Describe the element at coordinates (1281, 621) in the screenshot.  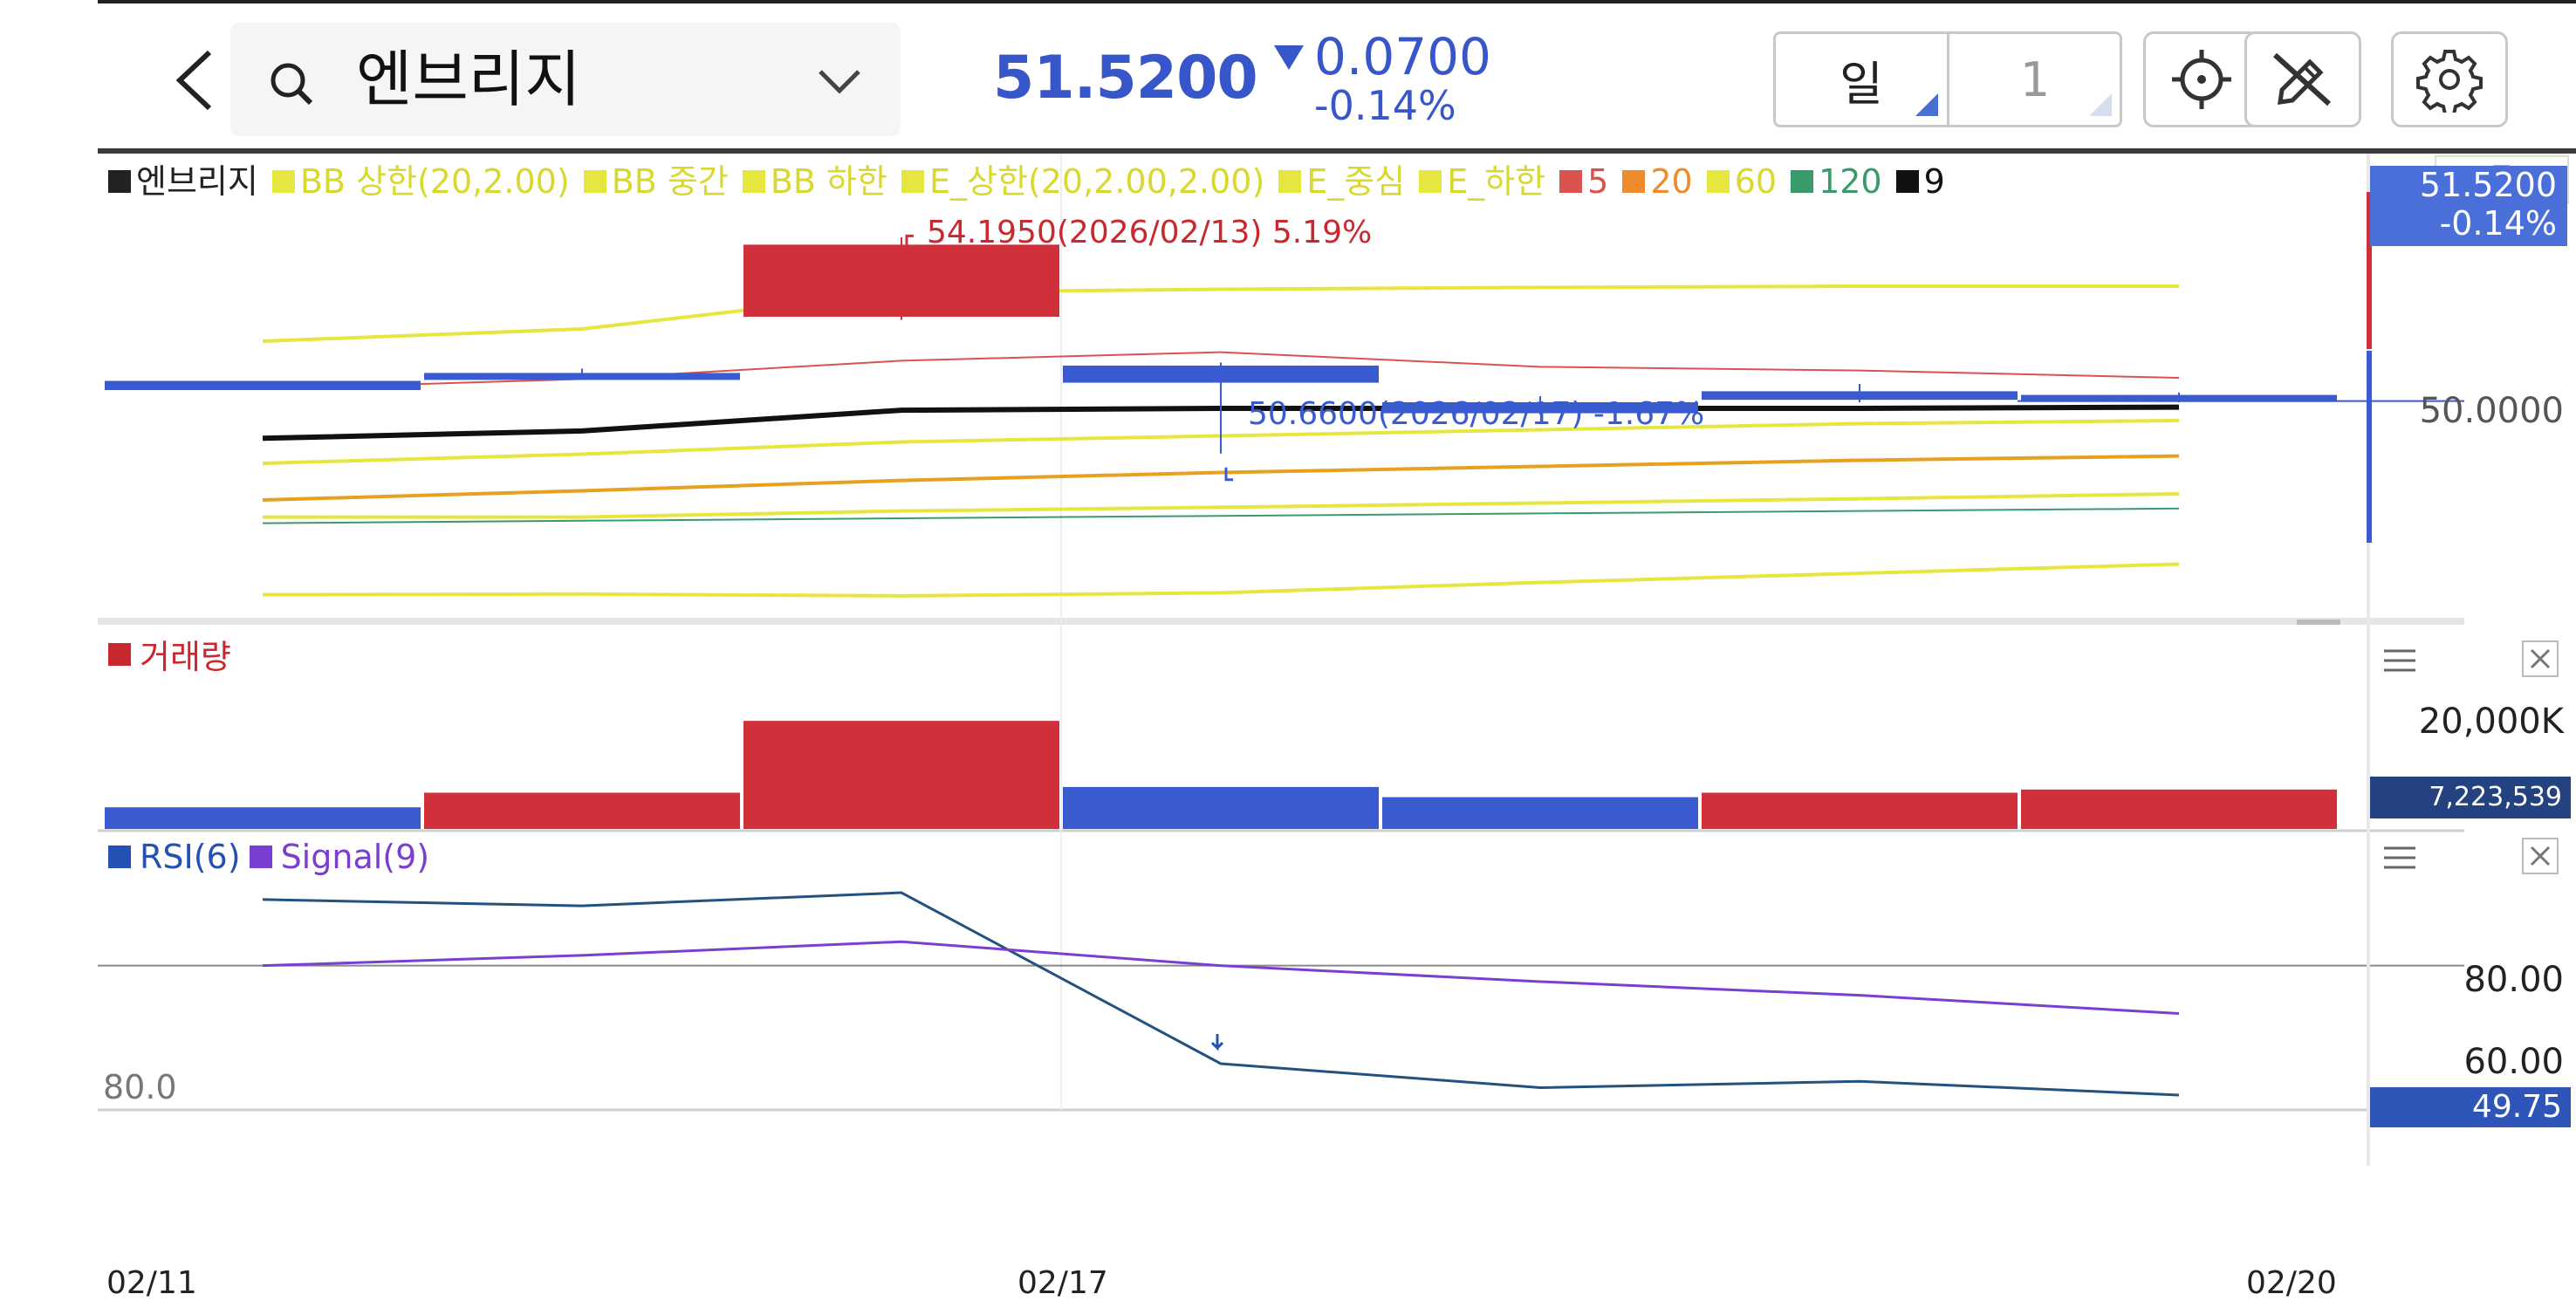
I see `panel-separator` at that location.